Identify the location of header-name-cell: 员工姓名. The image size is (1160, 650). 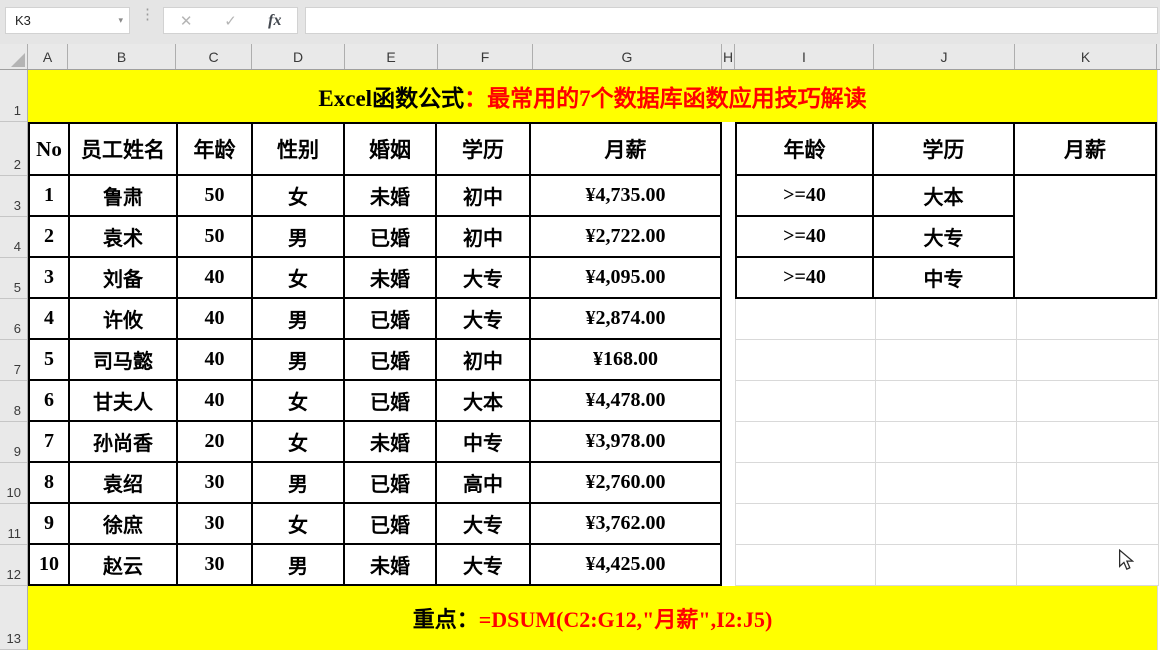
(123, 149).